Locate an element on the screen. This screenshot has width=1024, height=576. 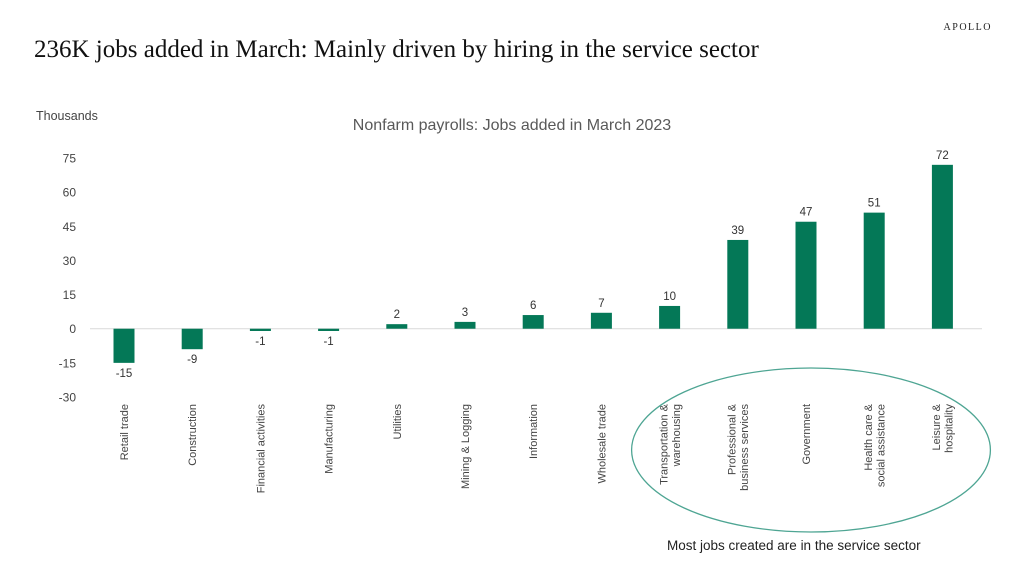
x-tick-label: Health care & social assistance is located at coordinates (875, 445).